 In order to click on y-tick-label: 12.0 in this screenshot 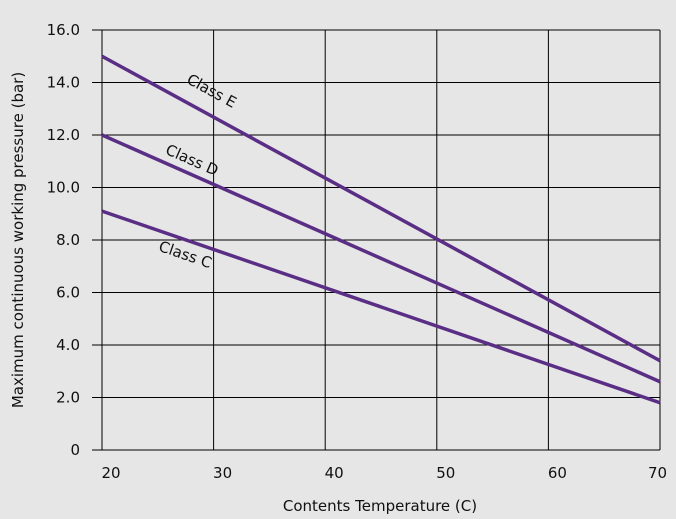, I will do `click(63, 135)`.